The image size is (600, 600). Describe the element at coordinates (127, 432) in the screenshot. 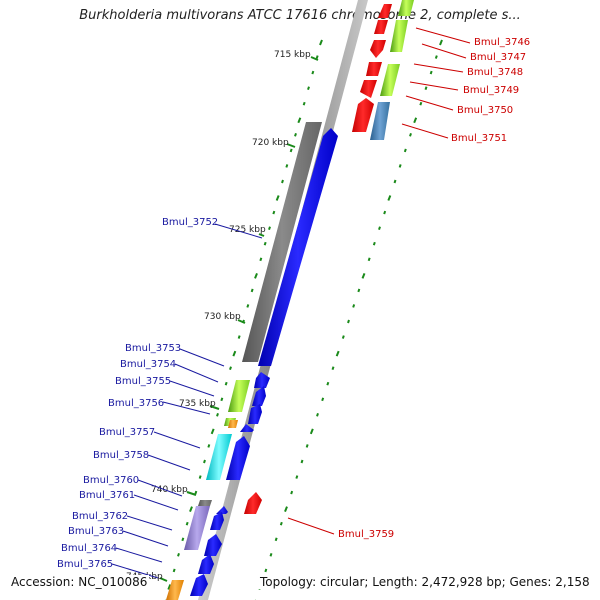

I see `gene-label-bmul-3757: Bmul_3757` at that location.